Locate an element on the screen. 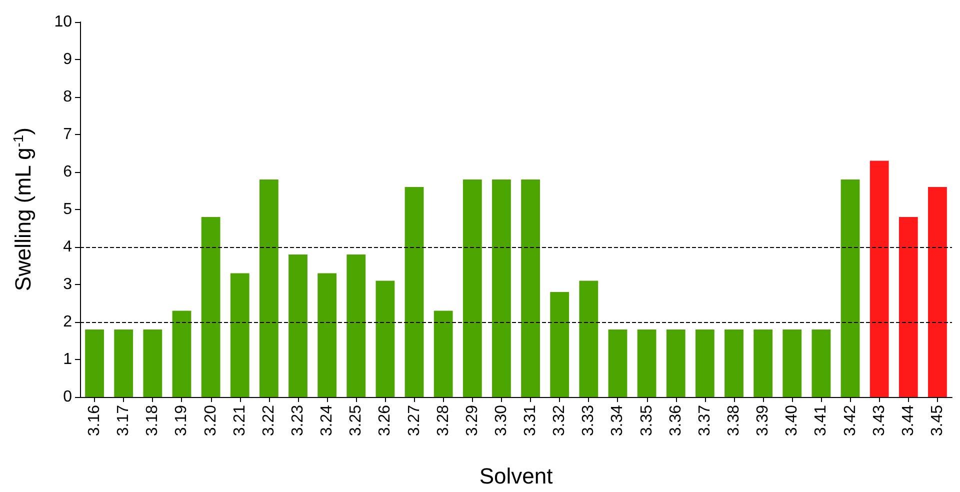 The height and width of the screenshot is (492, 960). y-tick-label: 6 is located at coordinates (67, 172).